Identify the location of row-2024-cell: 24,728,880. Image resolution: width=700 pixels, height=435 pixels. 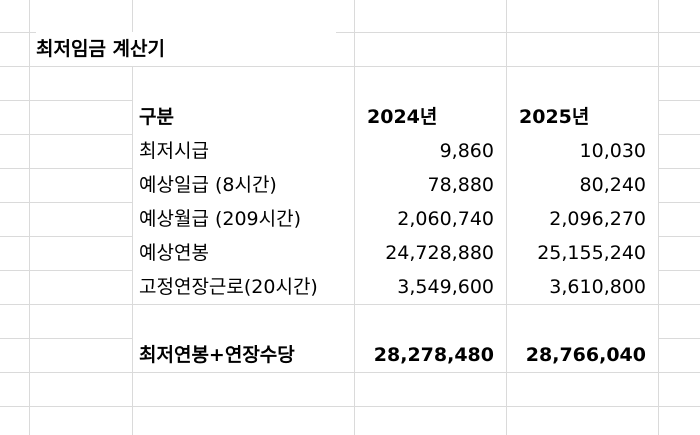
(430, 253).